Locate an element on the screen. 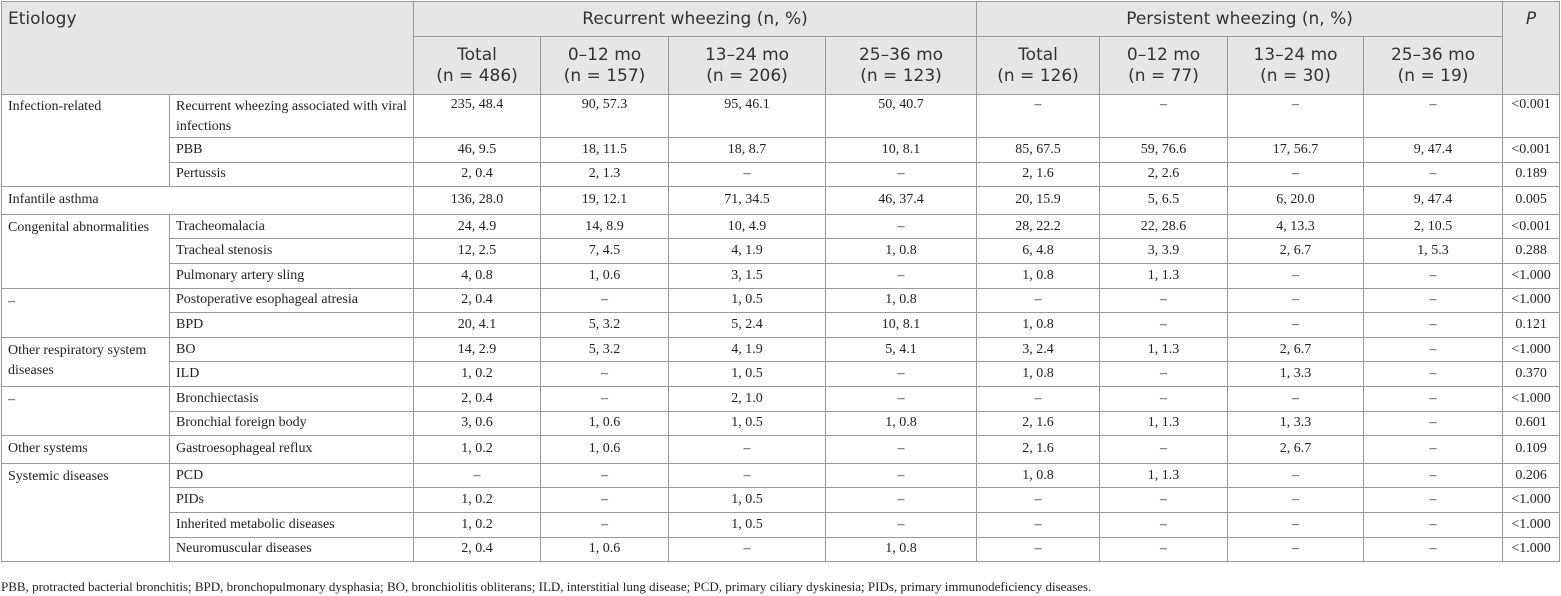 This screenshot has width=1561, height=596. subheader-n: (n = 19) is located at coordinates (1433, 75).